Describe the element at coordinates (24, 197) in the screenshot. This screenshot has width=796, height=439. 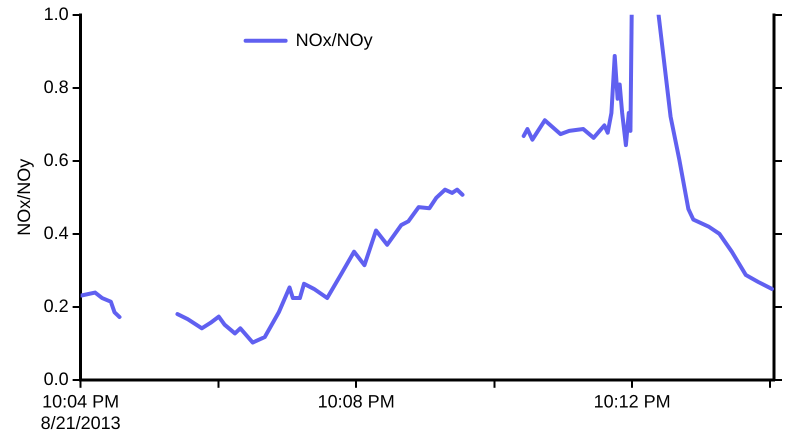
I see `y-axis-title: NOx/NOy` at that location.